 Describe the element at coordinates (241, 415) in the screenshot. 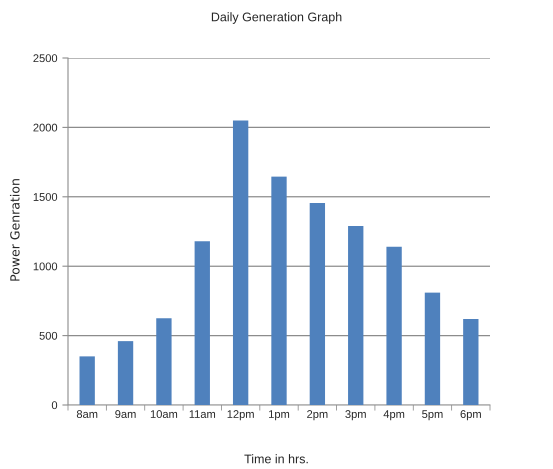

I see `x-tick-label: 12pm` at that location.